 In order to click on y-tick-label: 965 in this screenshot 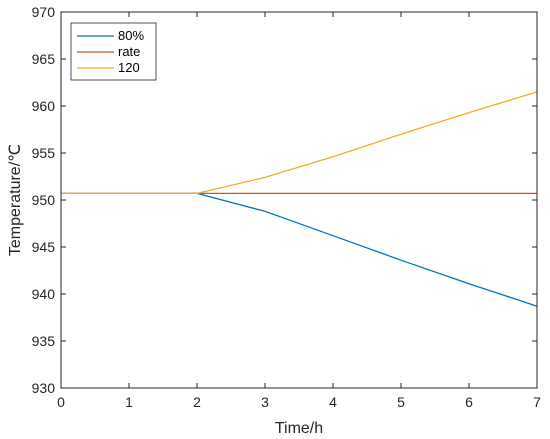, I will do `click(44, 59)`.